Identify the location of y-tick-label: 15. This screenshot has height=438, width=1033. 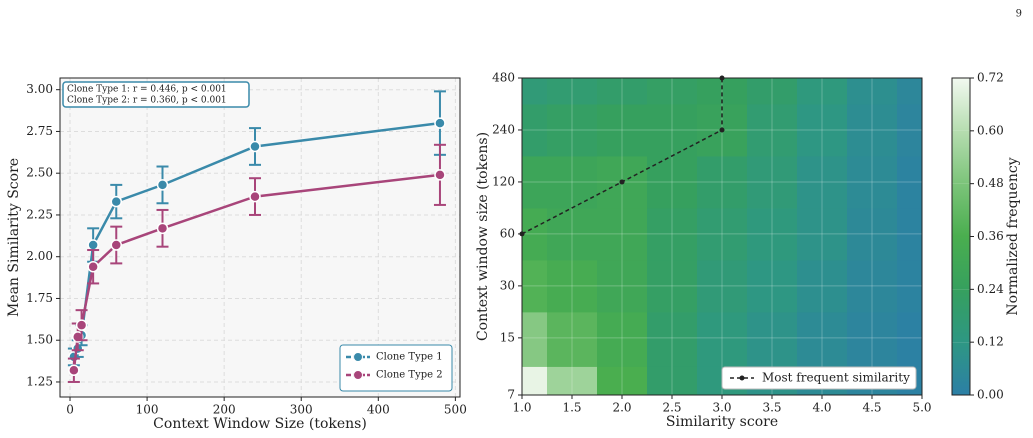
(507, 337).